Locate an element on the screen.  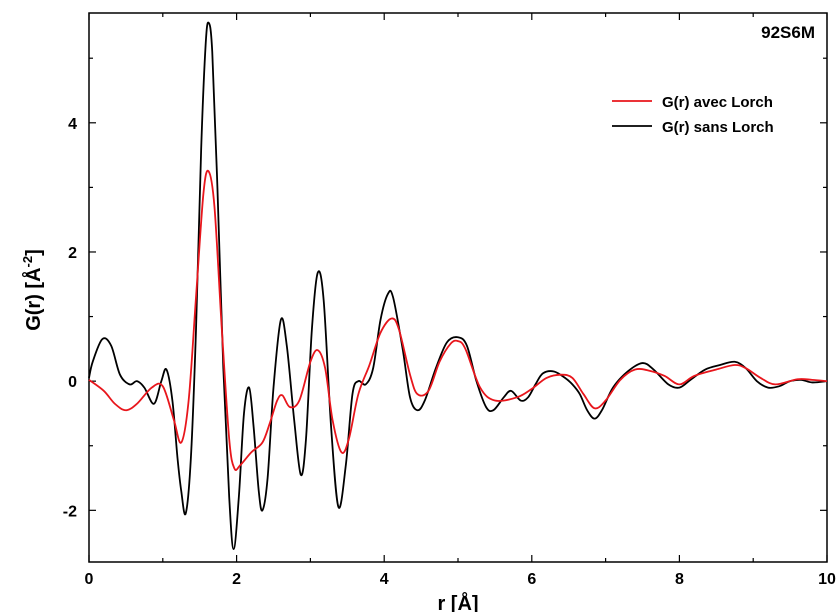
x-tick-label: 8 is located at coordinates (679, 579).